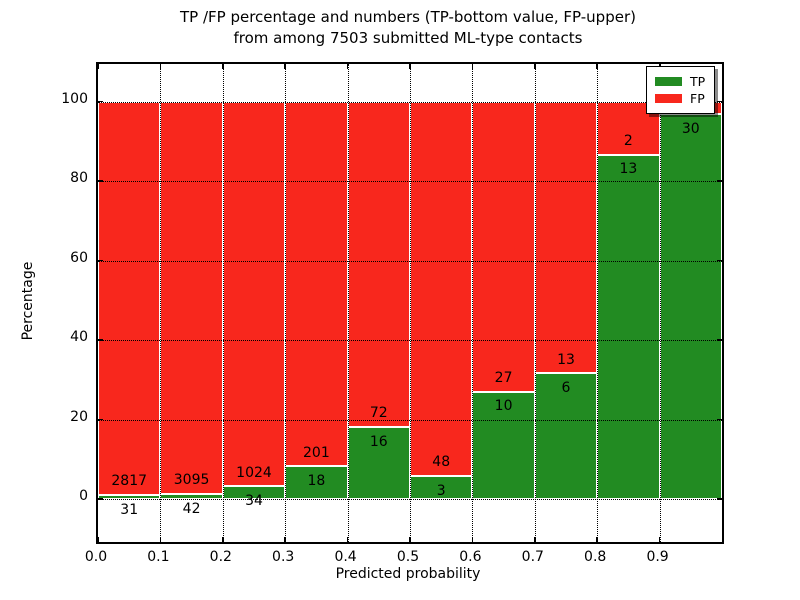  I want to click on y-tick-label: 40, so click(79, 337).